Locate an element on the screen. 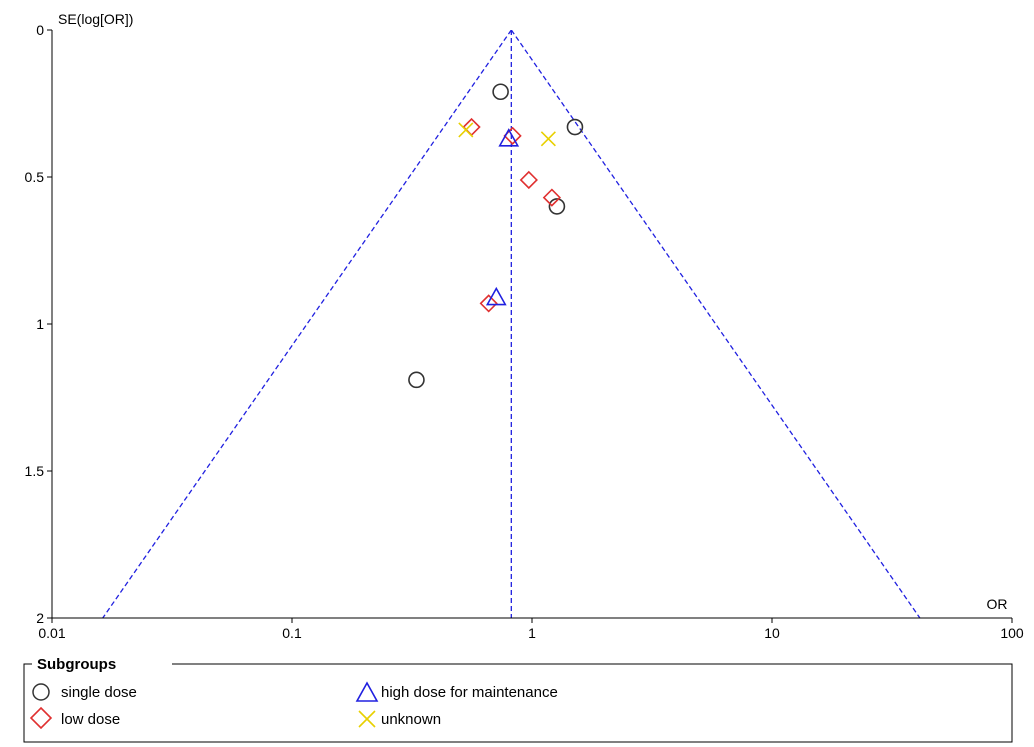 The image size is (1034, 747). legend-entry-single-dose: single dose is located at coordinates (84, 692).